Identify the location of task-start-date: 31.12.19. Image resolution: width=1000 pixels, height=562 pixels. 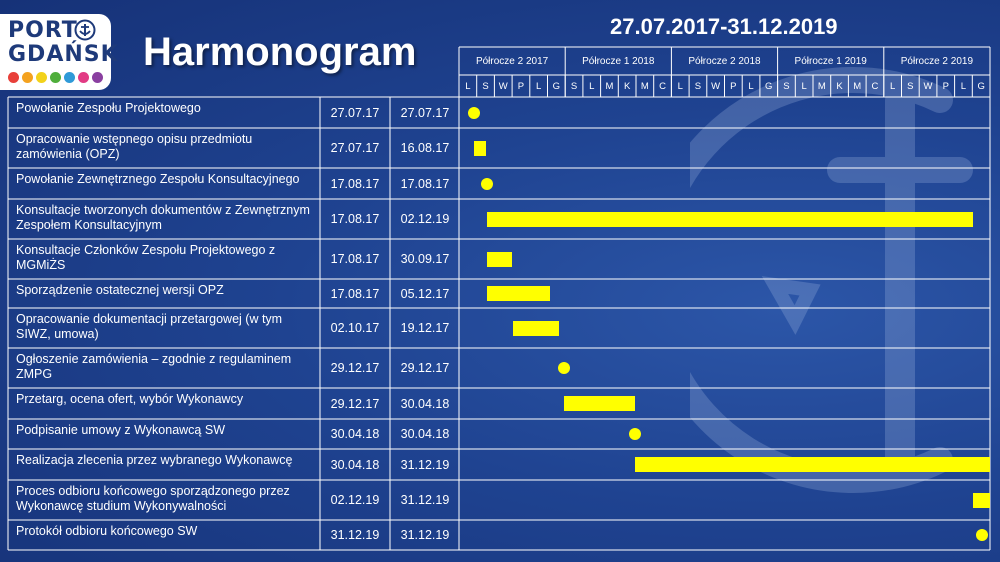
(355, 535).